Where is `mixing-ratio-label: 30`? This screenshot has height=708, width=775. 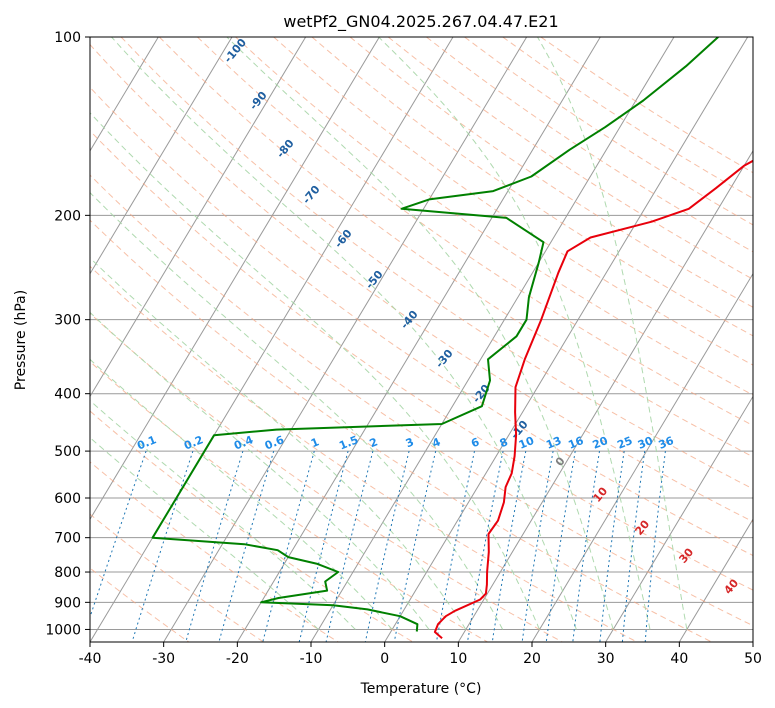 mixing-ratio-label: 30 is located at coordinates (645, 443).